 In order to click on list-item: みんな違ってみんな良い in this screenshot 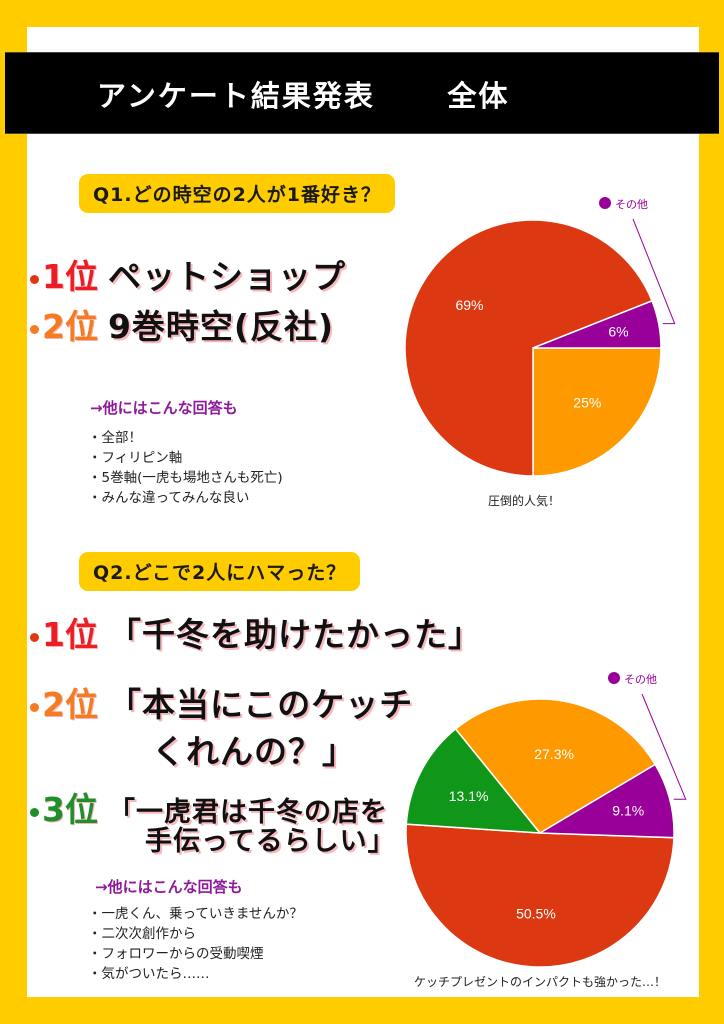, I will do `click(185, 498)`.